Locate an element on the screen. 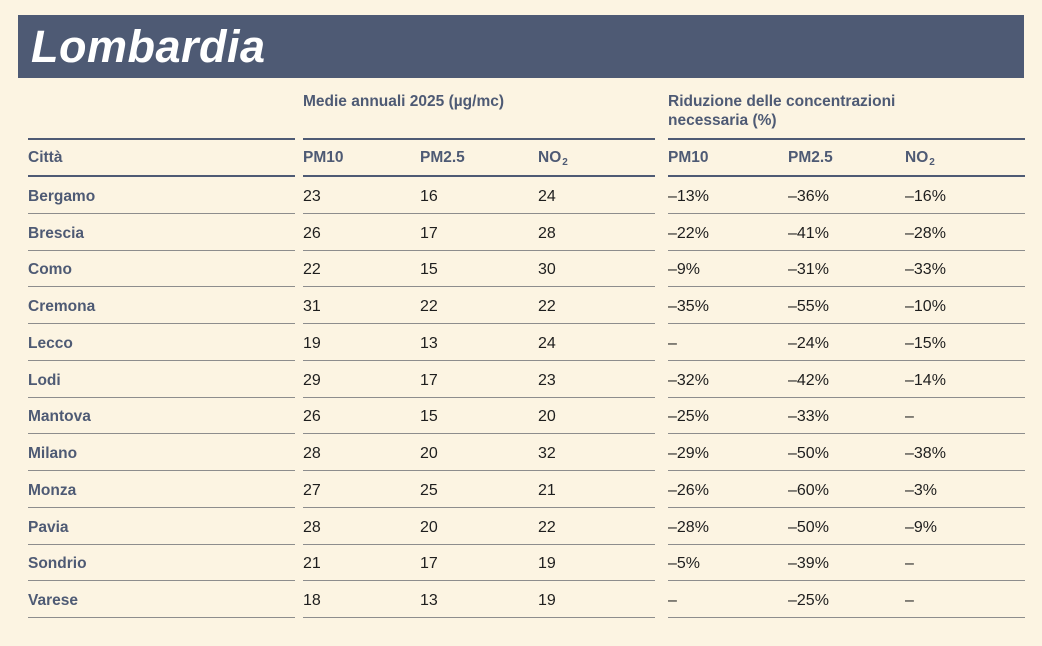 This screenshot has width=1042, height=646. pm25-reduction: –39% is located at coordinates (846, 563).